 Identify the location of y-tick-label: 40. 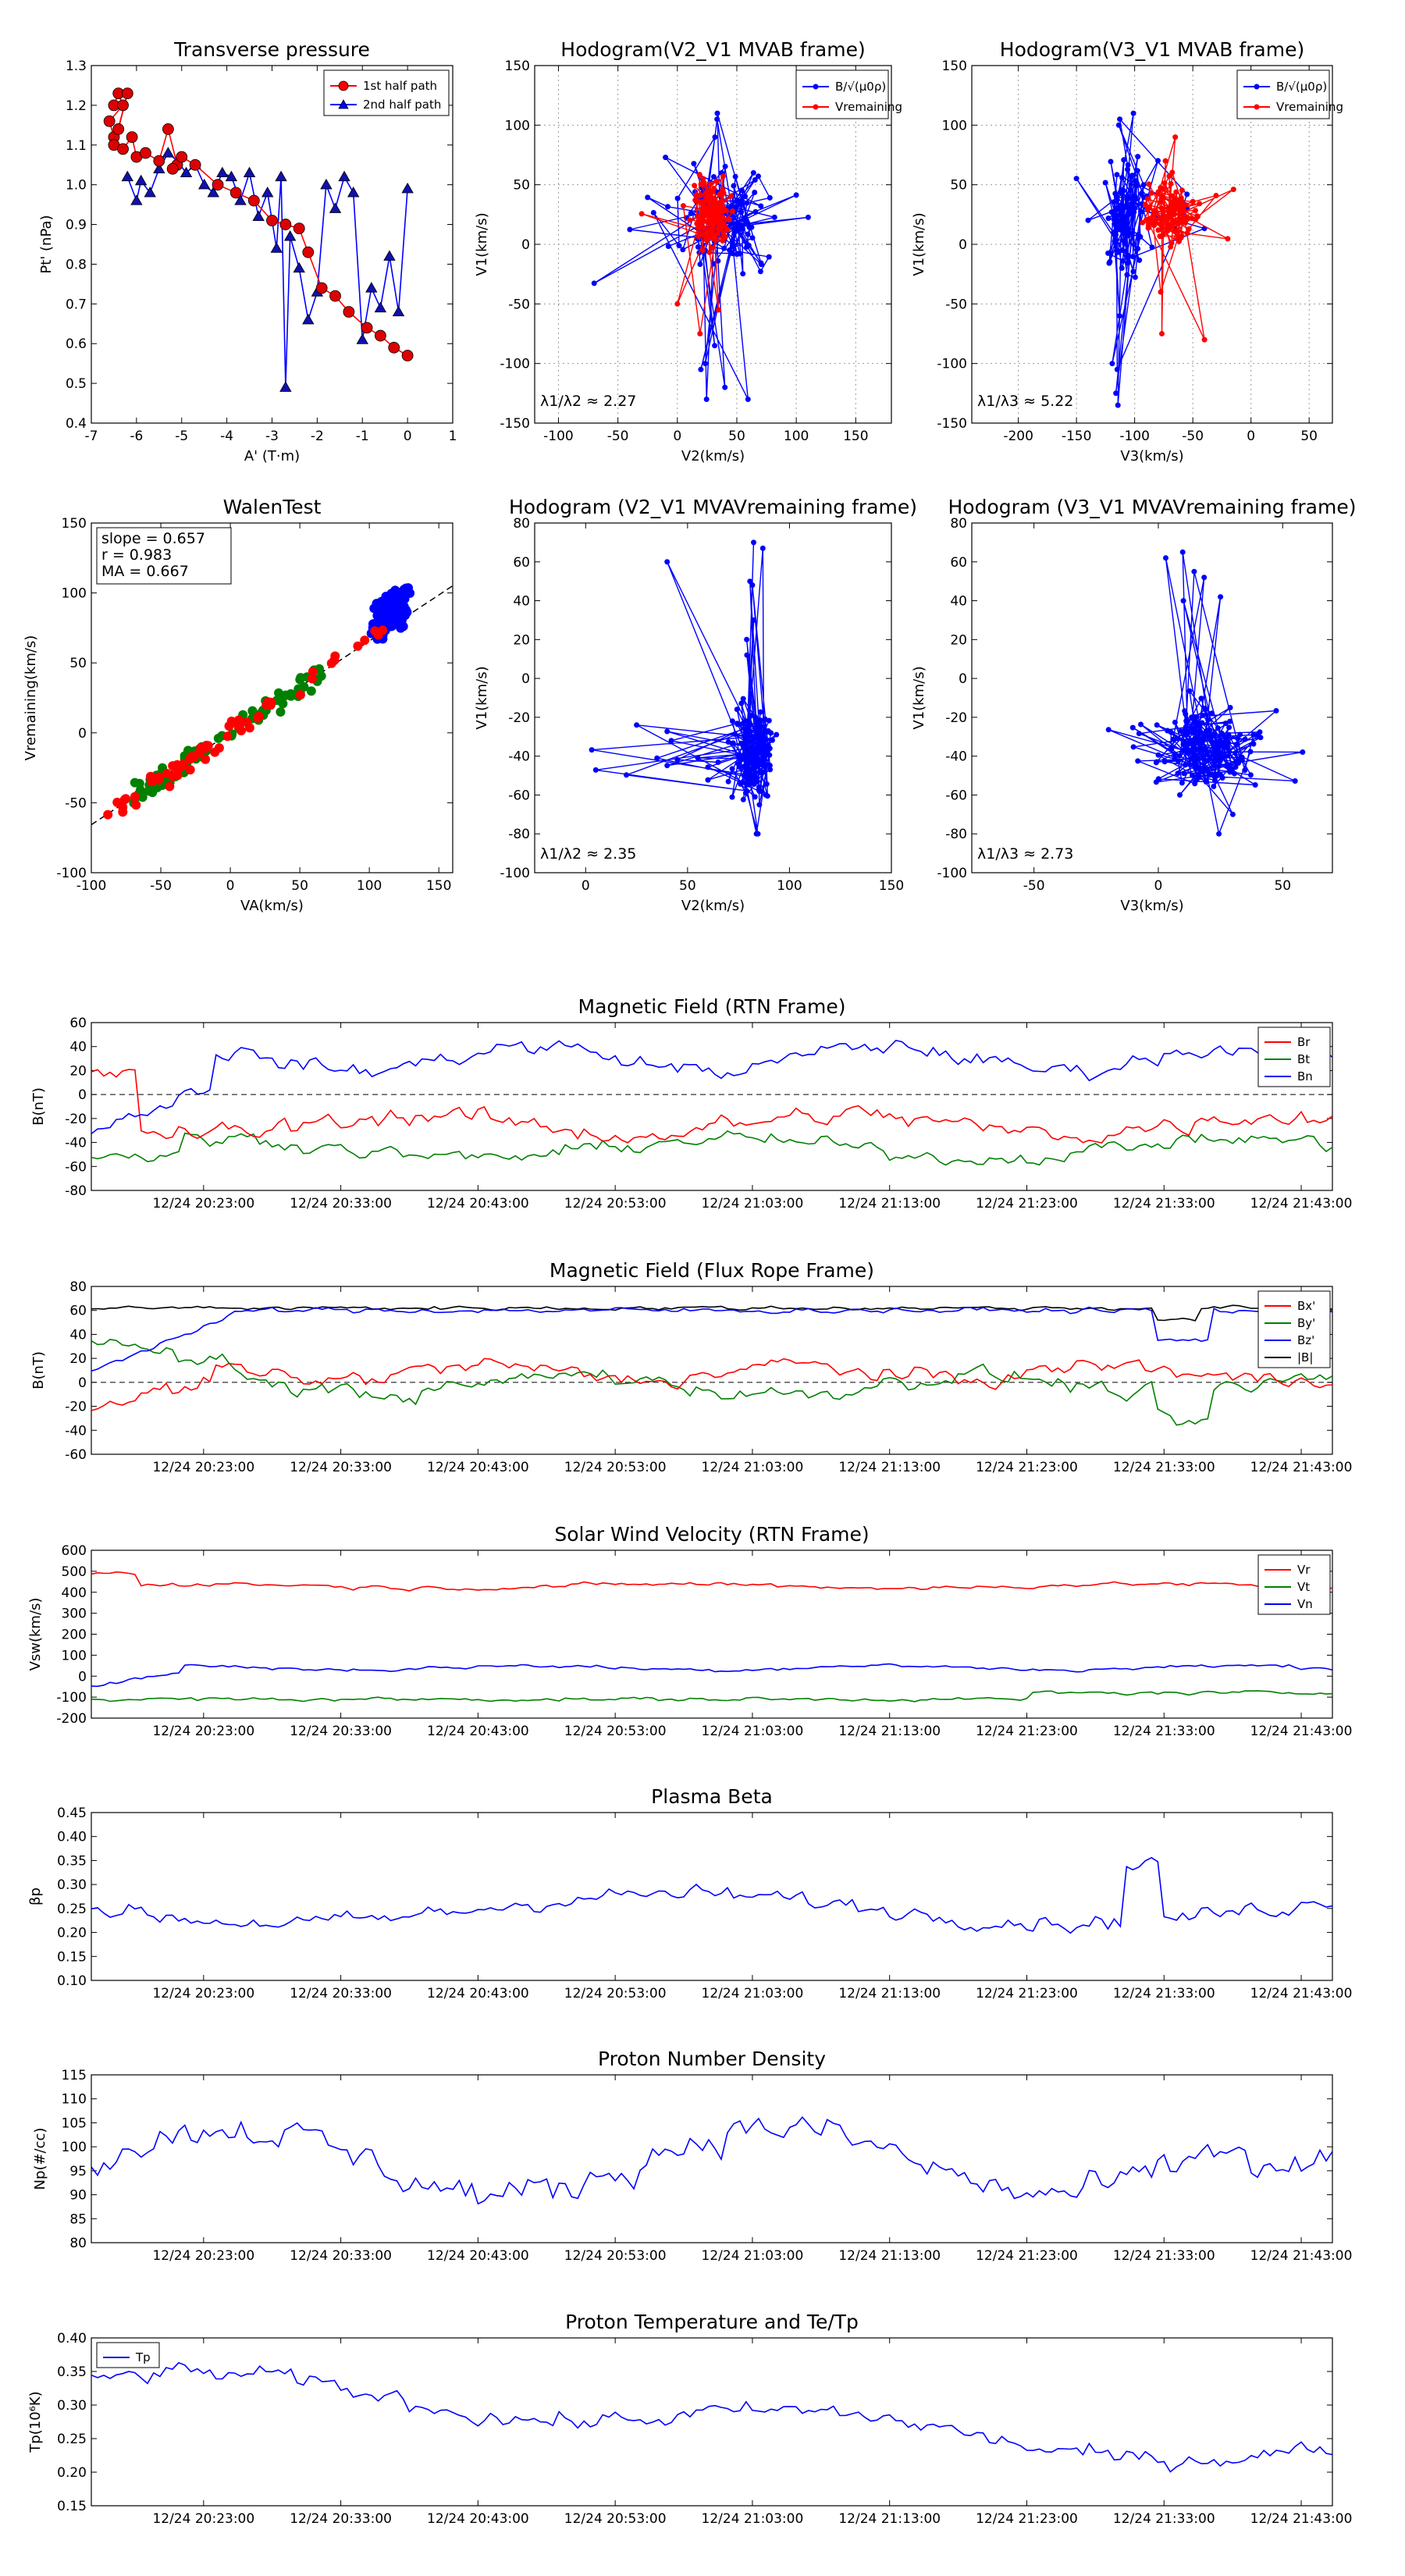
(78, 1047).